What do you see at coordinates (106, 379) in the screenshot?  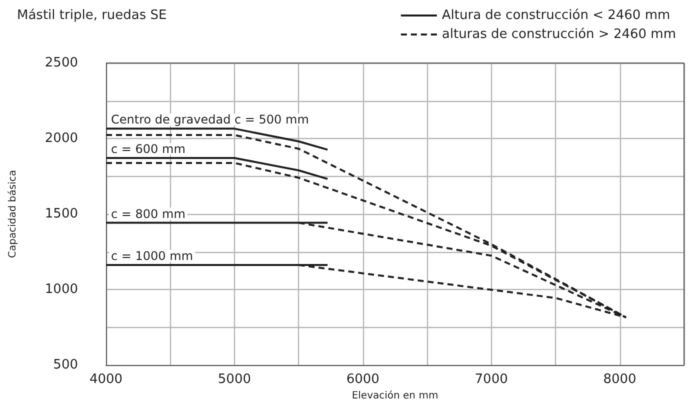 I see `x-tick-label: 4000` at bounding box center [106, 379].